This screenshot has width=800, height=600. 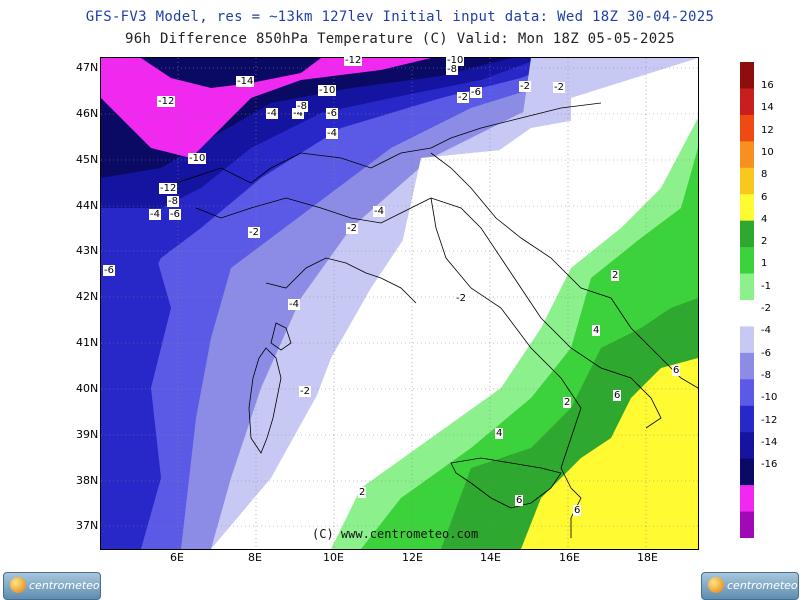 I want to click on colorbar-tick-label: 8, so click(x=764, y=175).